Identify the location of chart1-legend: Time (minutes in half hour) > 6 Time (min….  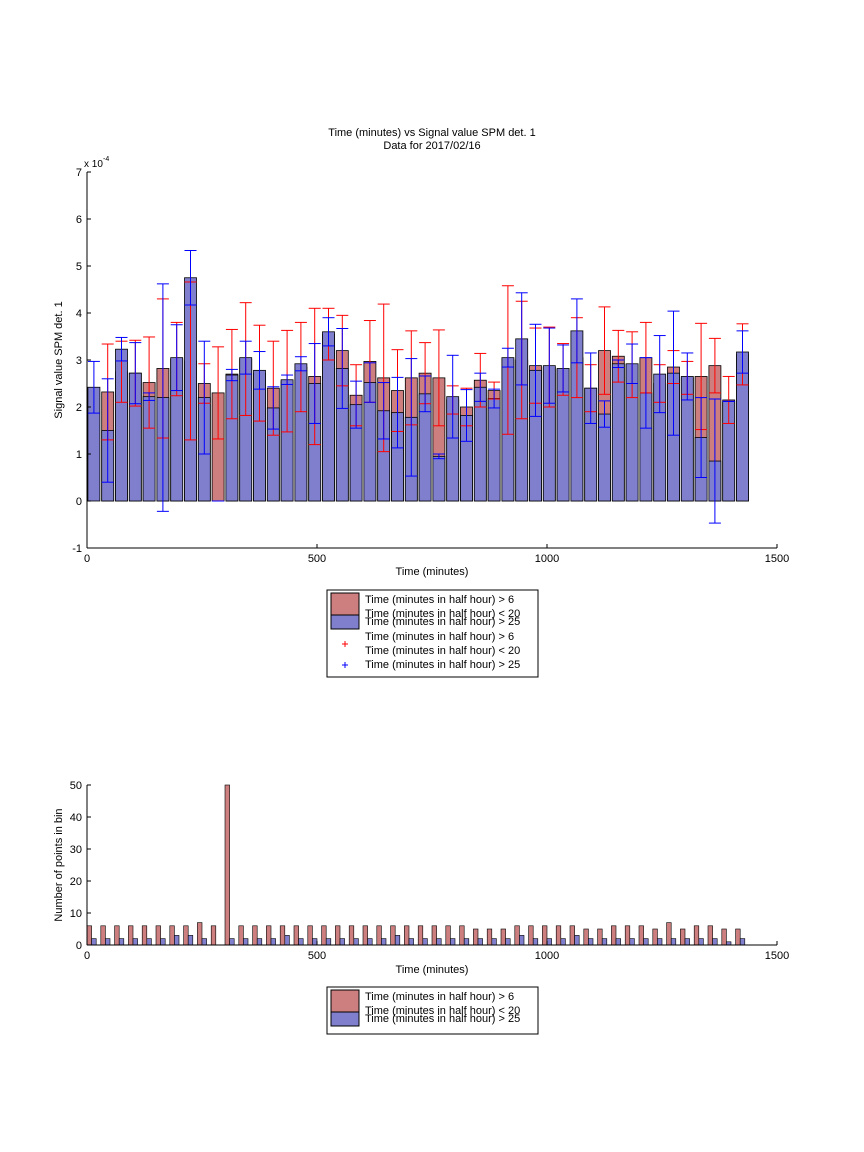
(432, 633).